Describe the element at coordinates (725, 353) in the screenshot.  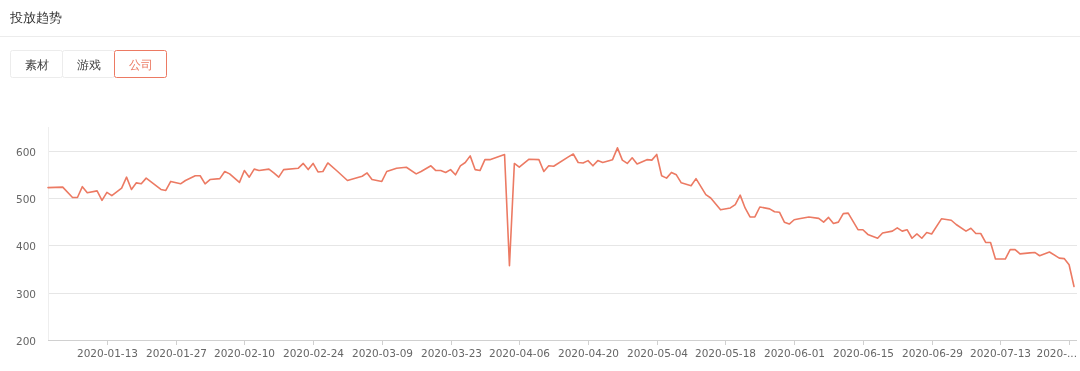
I see `x-tick-label: 2020-05-18` at that location.